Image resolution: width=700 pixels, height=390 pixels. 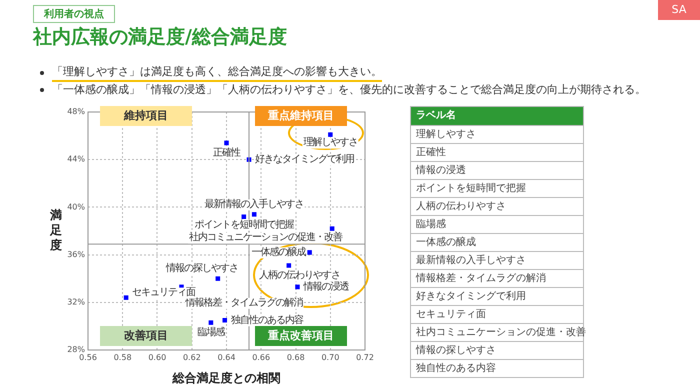 What do you see at coordinates (191, 357) in the screenshot?
I see `x-tick-label: 0.62` at bounding box center [191, 357].